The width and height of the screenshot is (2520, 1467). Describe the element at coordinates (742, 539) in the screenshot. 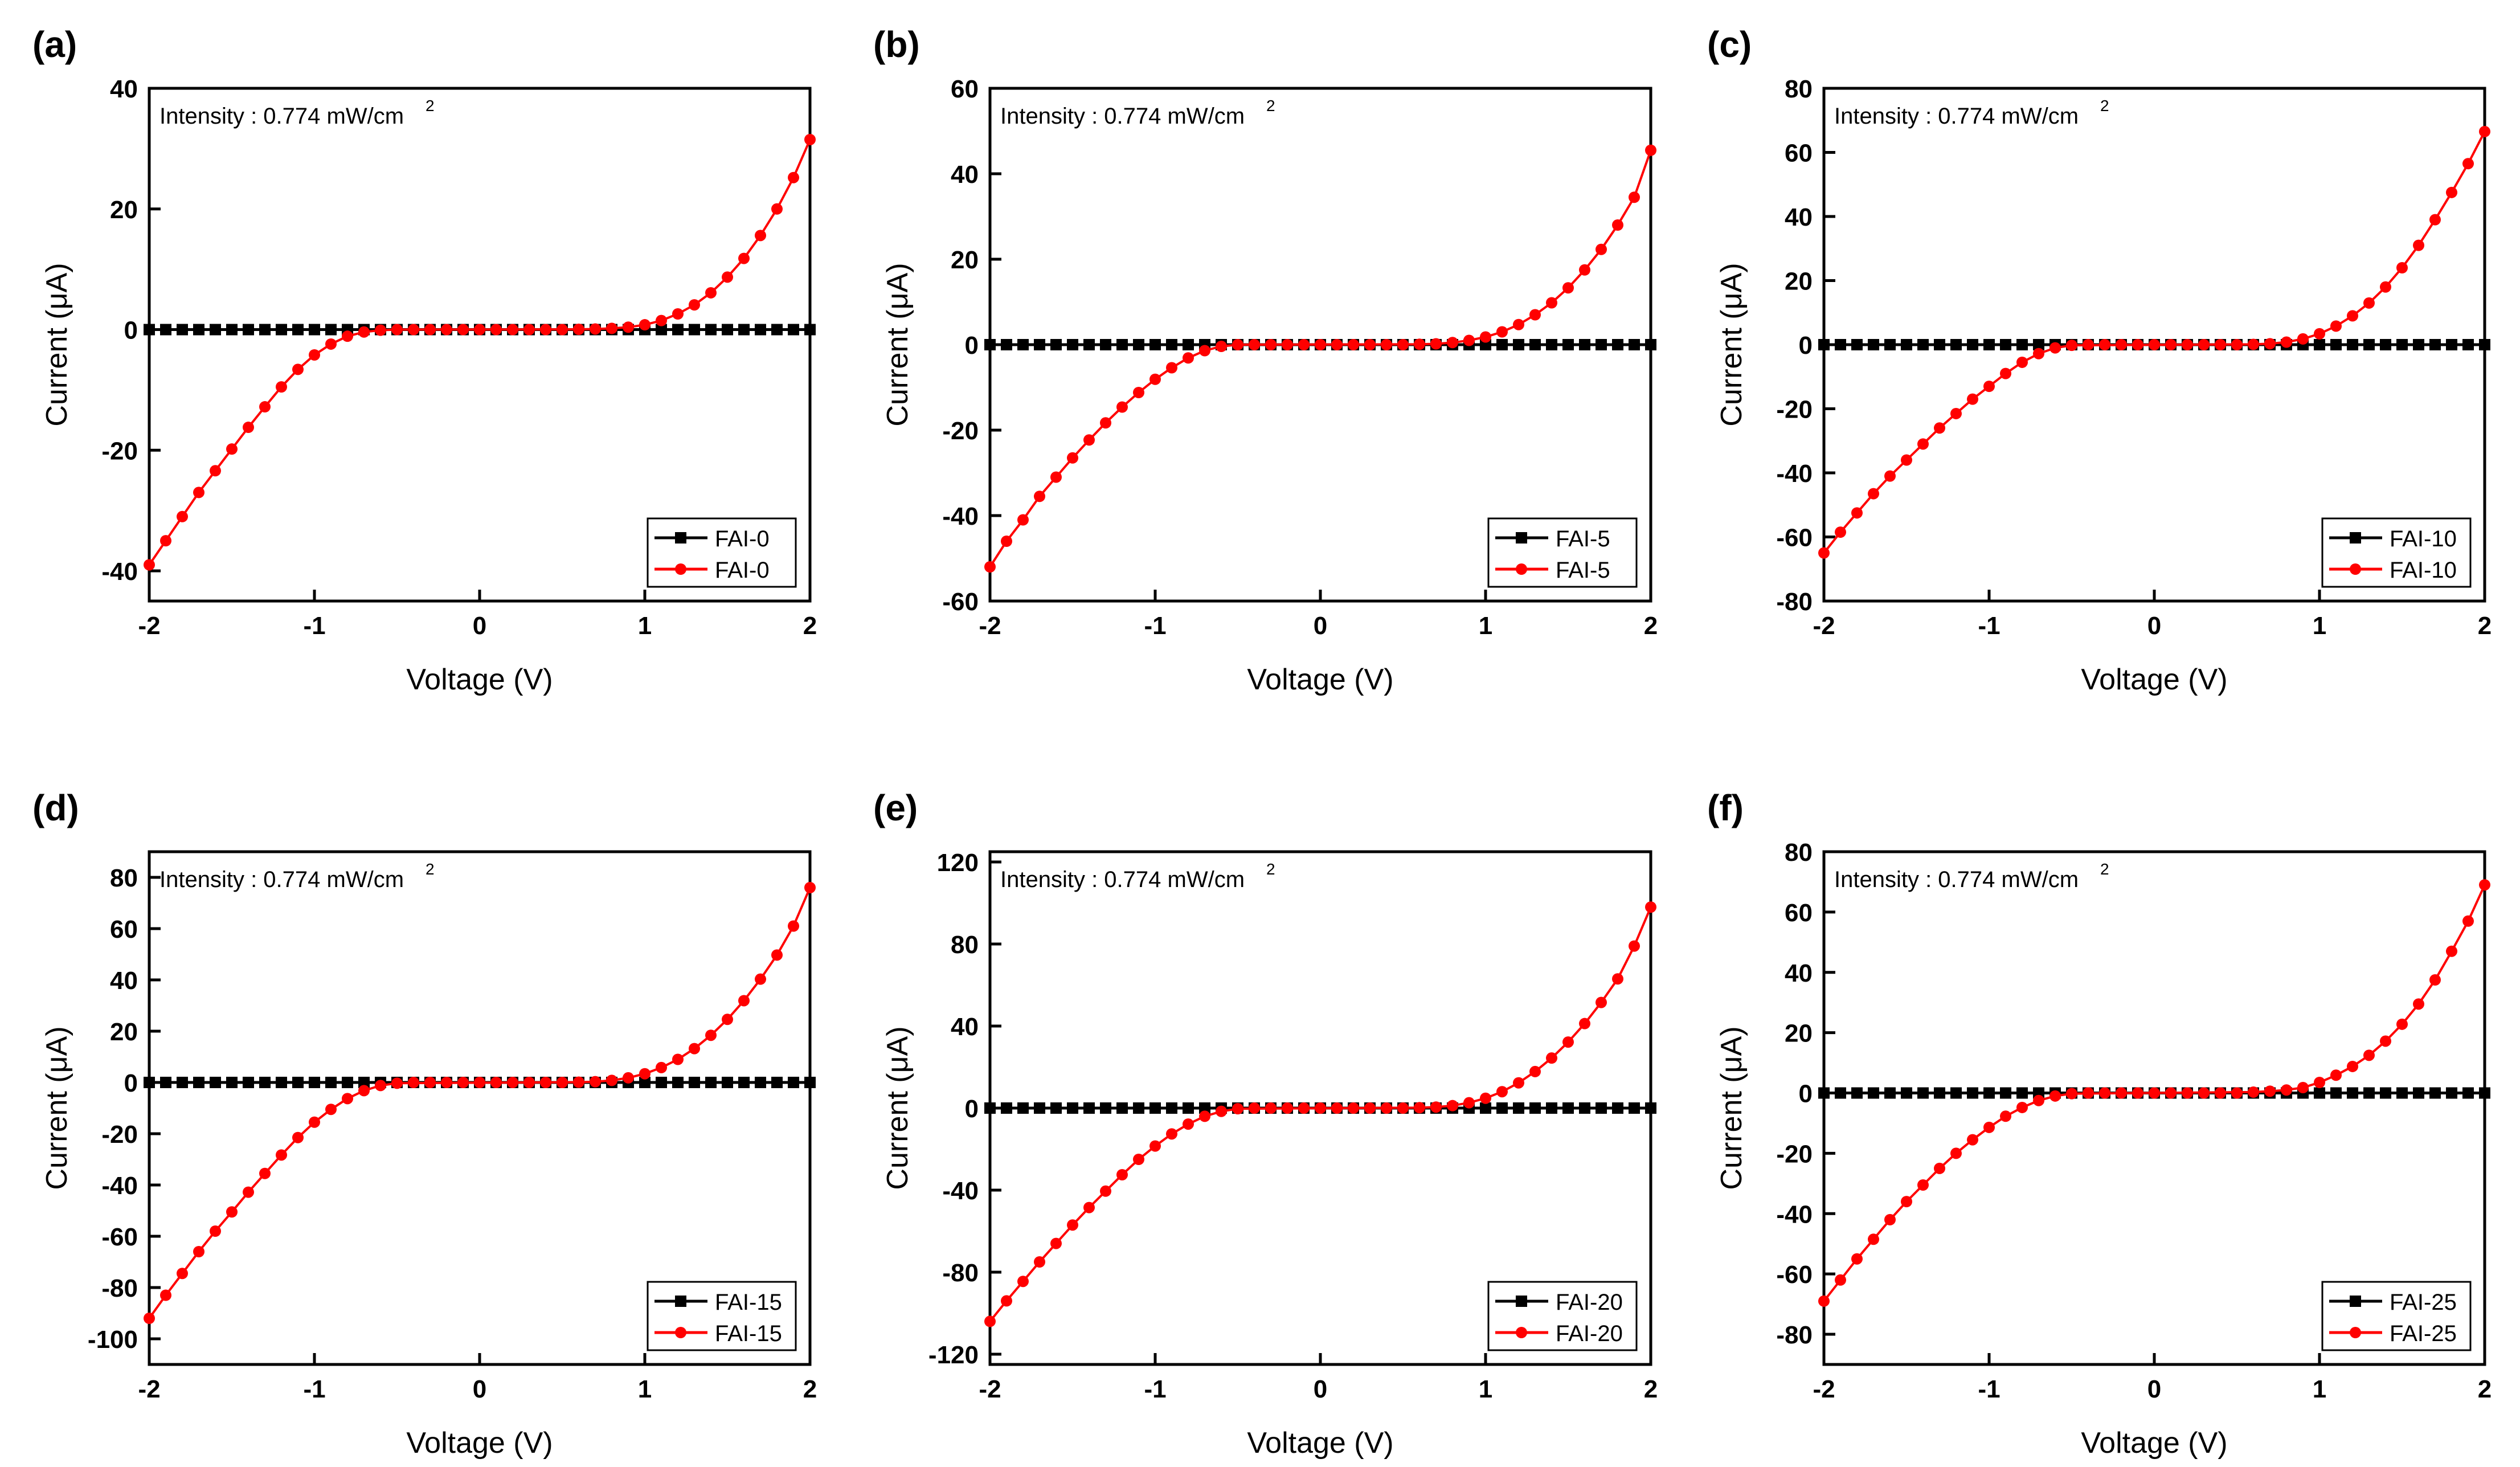

I see `legend-label: FAI-0` at that location.